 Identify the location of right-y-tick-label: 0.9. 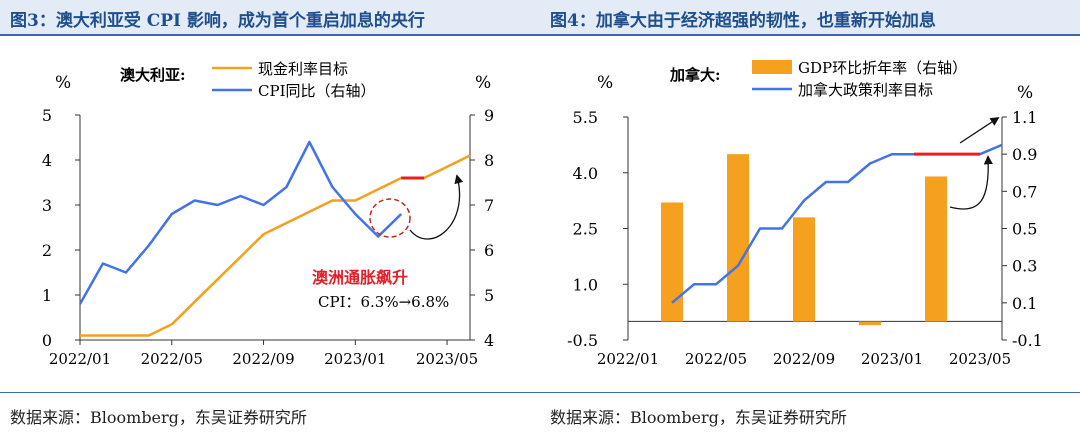
(1024, 154).